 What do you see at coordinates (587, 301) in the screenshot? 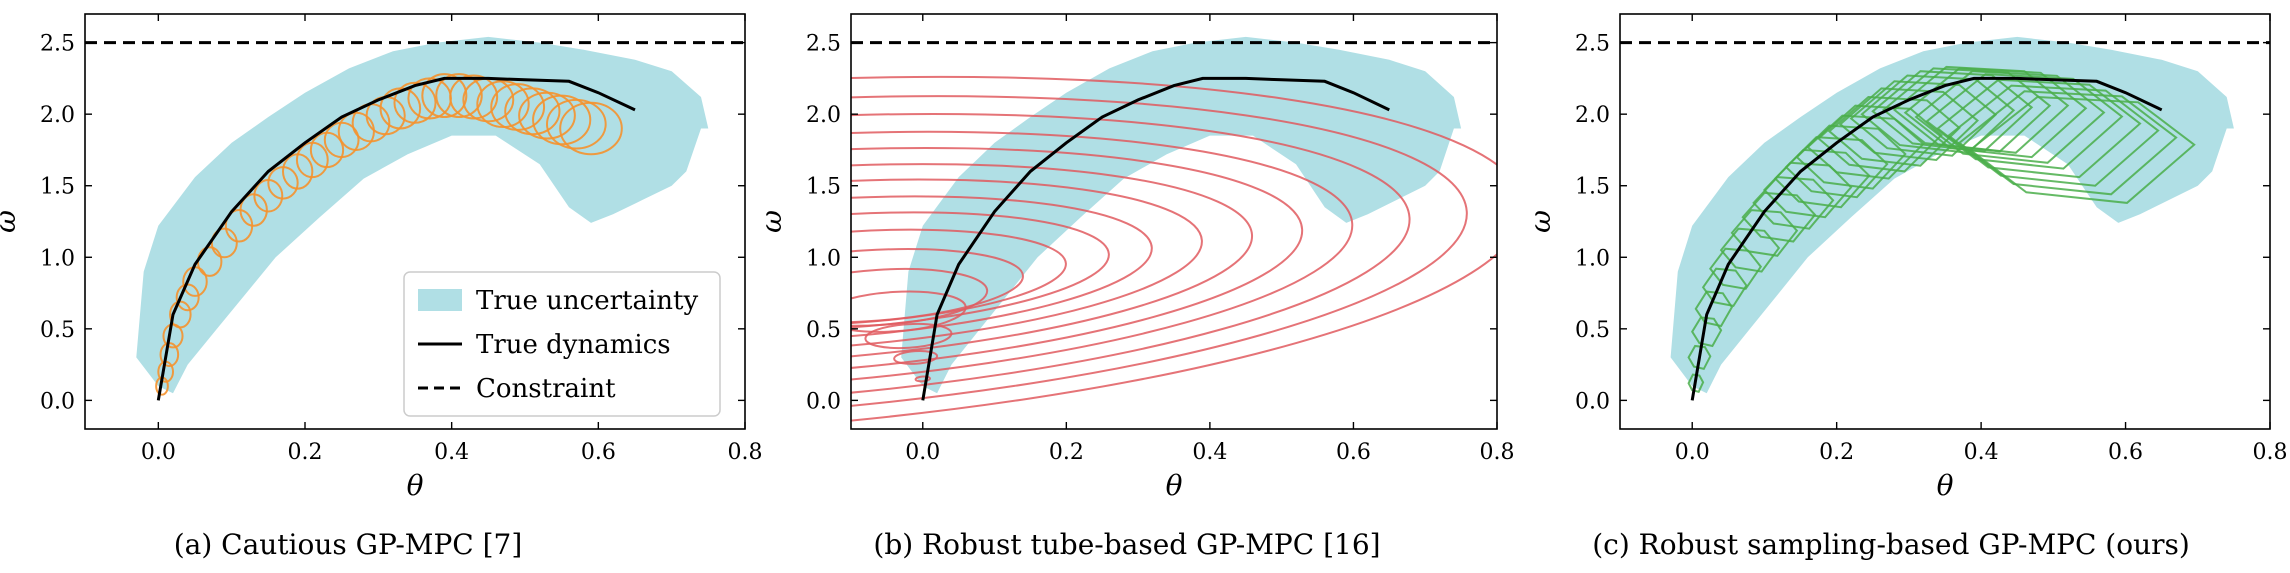
I see `legend-label-uncertainty: True uncertainty` at bounding box center [587, 301].